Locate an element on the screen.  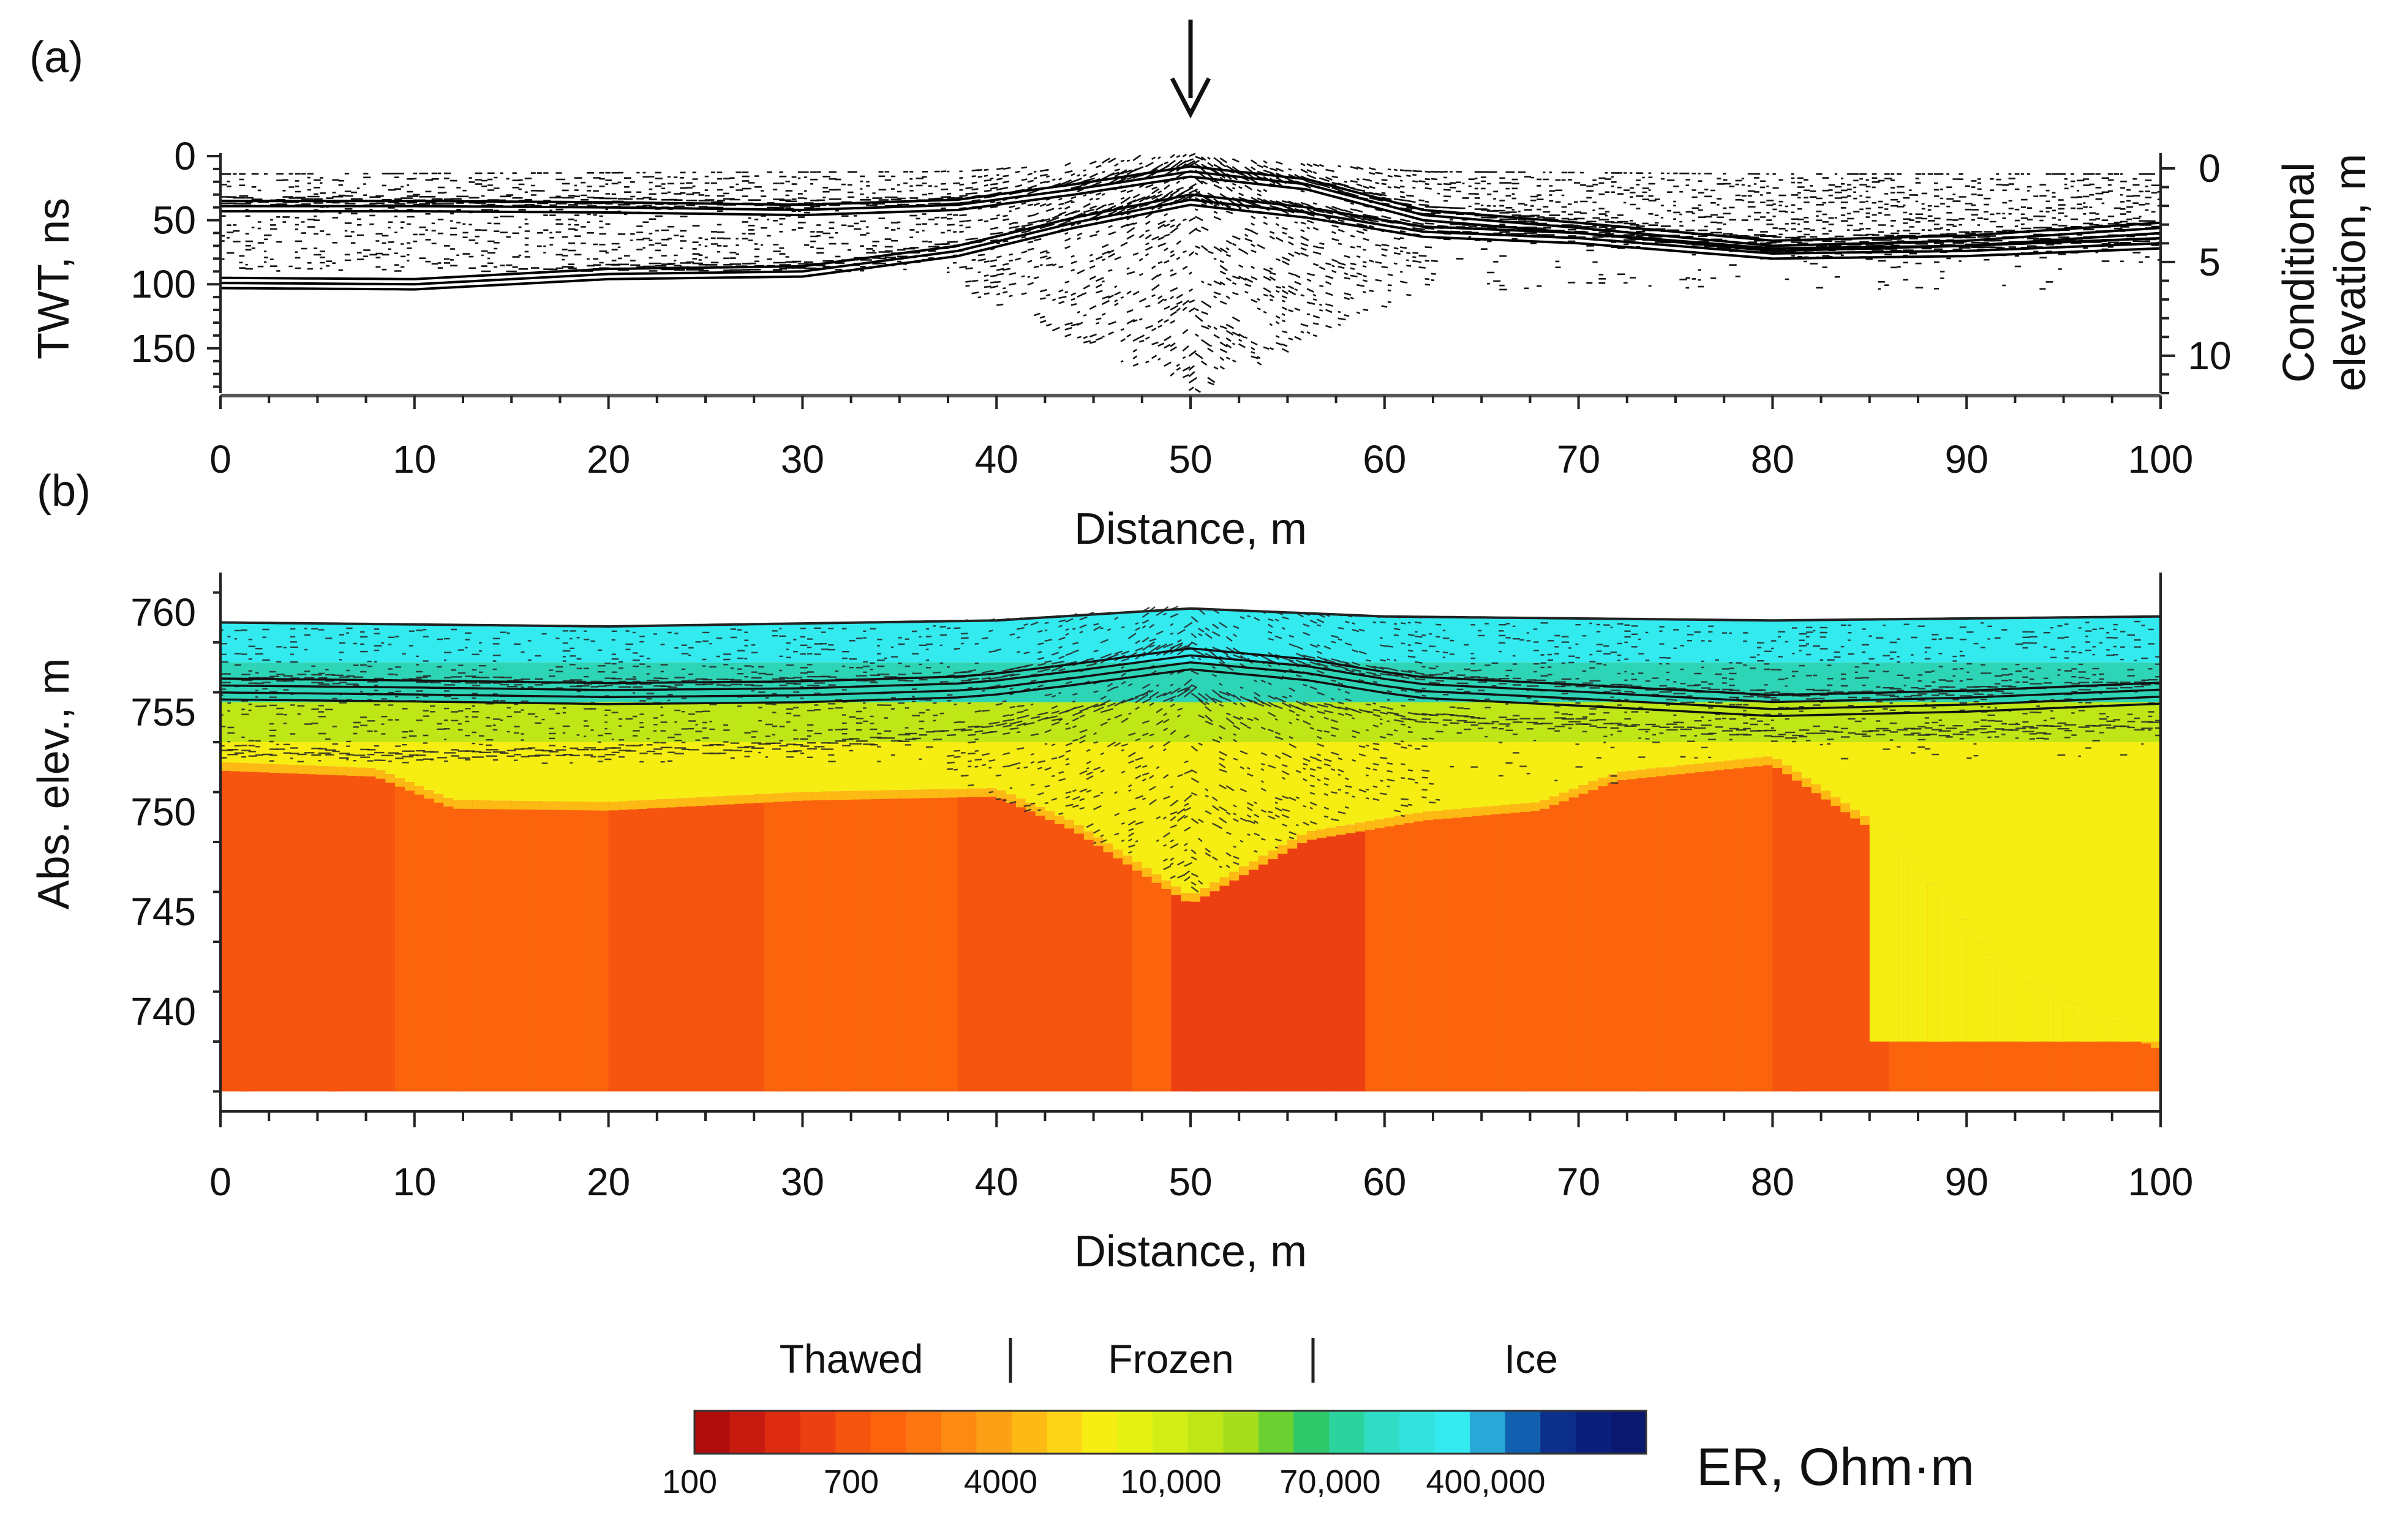
axis-b-bottom-tick-label: 90 is located at coordinates (1966, 1182).